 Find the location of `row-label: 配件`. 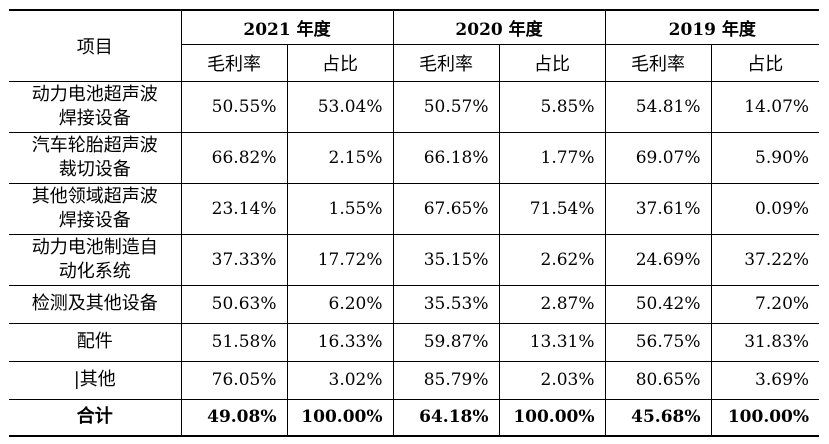

row-label: 配件 is located at coordinates (95, 342).